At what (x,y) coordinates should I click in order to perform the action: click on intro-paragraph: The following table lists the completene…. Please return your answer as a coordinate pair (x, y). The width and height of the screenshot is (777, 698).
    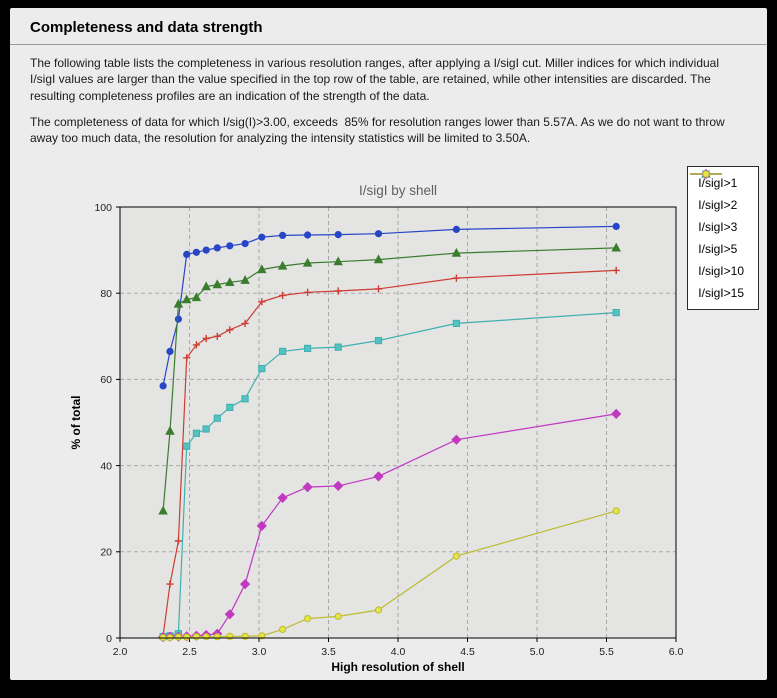
    Looking at the image, I should click on (376, 79).